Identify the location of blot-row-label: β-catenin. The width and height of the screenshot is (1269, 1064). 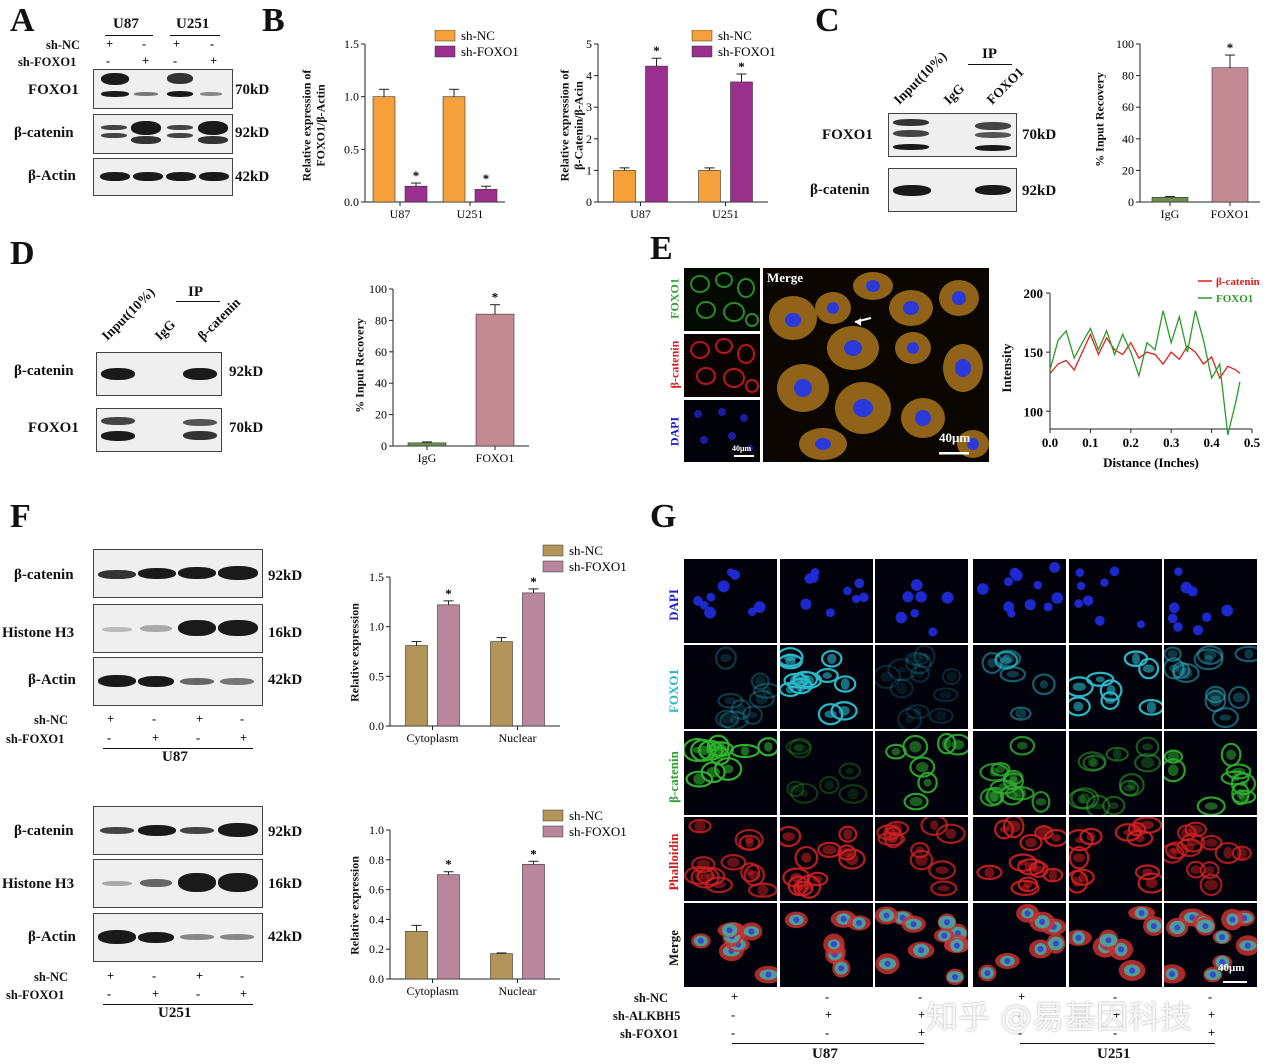
(44, 371).